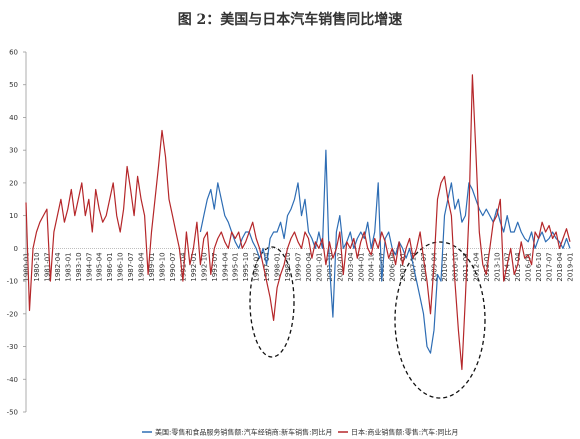  Describe the element at coordinates (100, 267) in the screenshot. I see `x-tick-label: 1985-04` at that location.